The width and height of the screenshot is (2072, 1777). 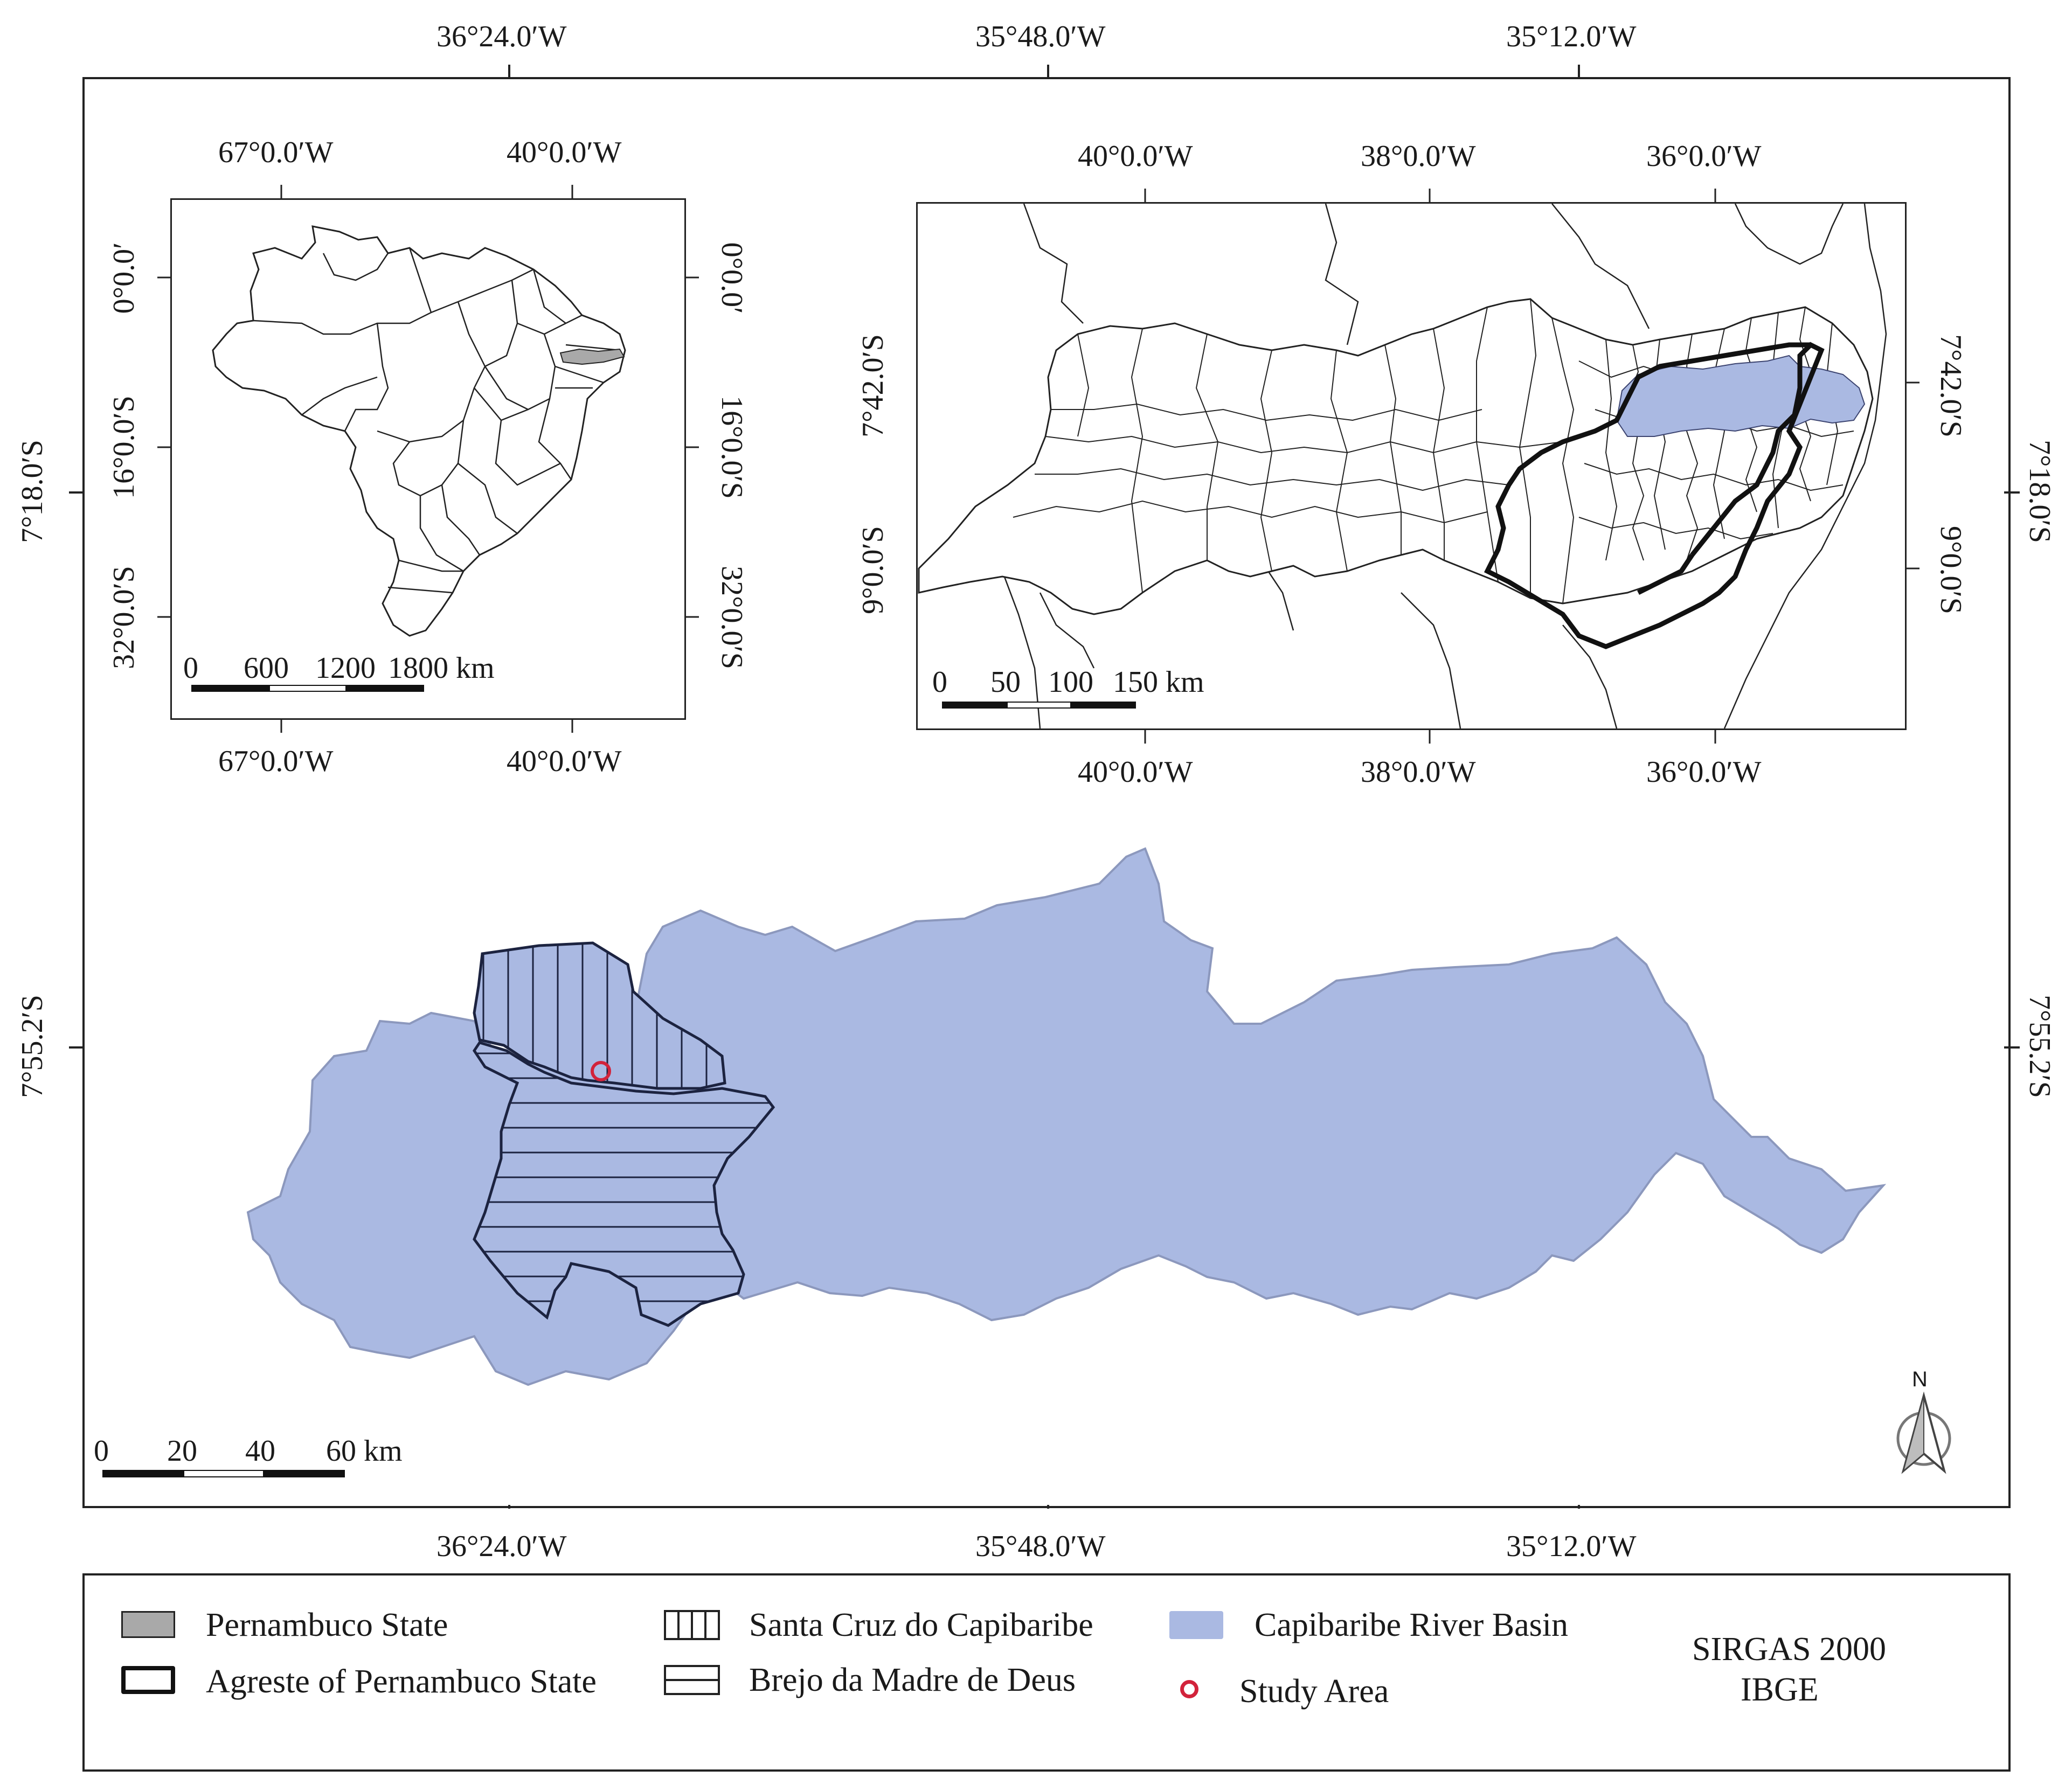 What do you see at coordinates (692, 1680) in the screenshot?
I see `legend-symbol-horizontal-hatch` at bounding box center [692, 1680].